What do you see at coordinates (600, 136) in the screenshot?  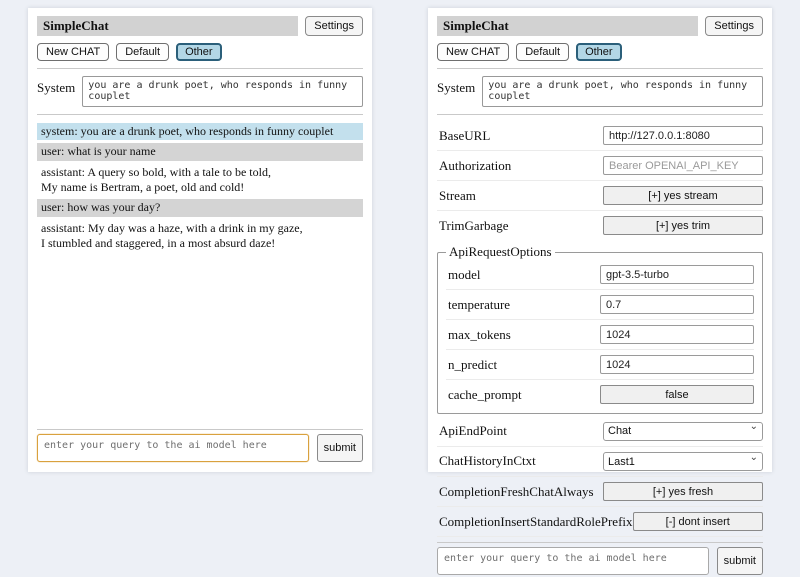 I see `setting-row-baseurl: BaseURL` at bounding box center [600, 136].